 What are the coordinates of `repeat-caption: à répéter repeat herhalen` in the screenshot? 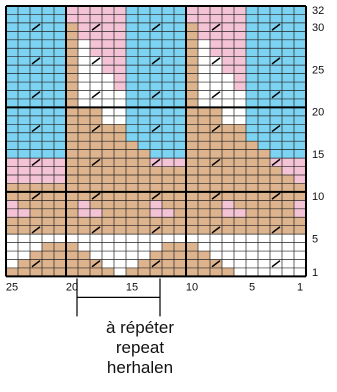 It's located at (140, 348).